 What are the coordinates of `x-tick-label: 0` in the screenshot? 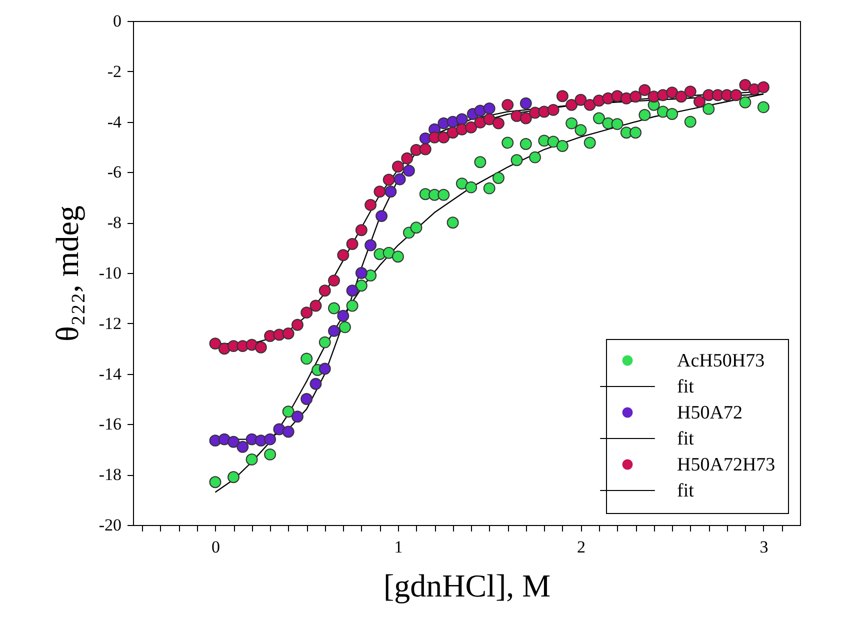 It's located at (215, 547).